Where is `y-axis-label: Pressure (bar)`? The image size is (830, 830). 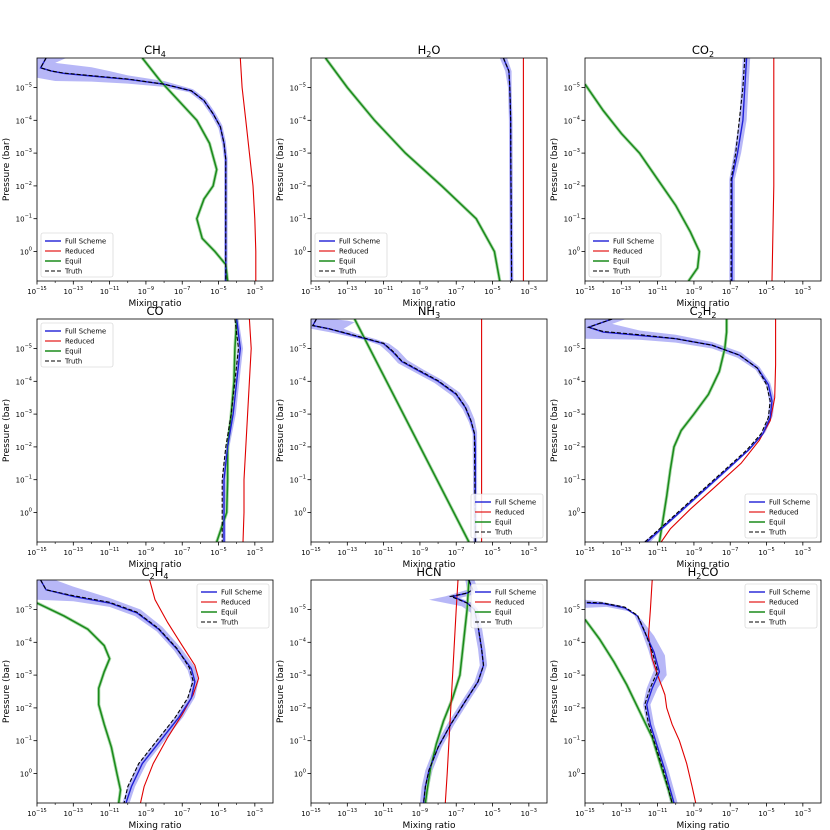
y-axis-label: Pressure (bar) is located at coordinates (555, 430).